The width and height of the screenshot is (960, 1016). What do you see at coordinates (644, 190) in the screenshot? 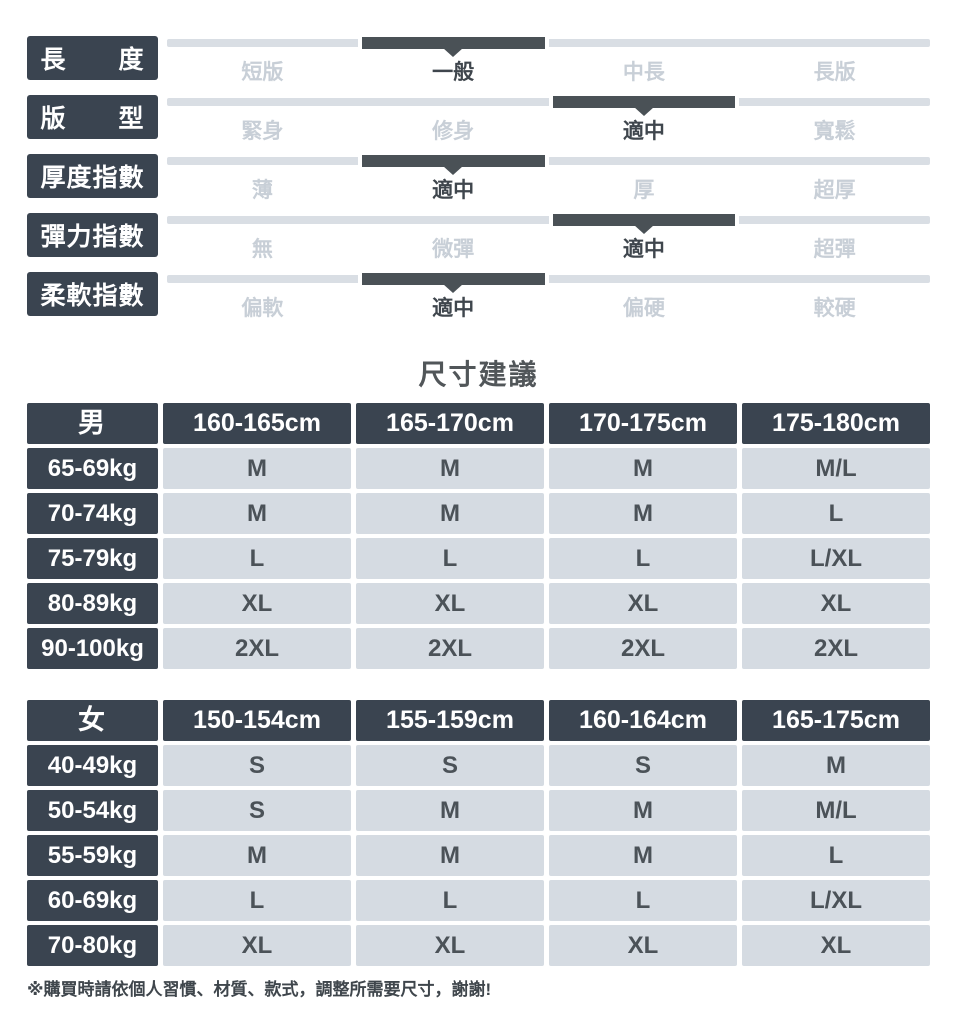
I see `slider-option: 厚` at bounding box center [644, 190].